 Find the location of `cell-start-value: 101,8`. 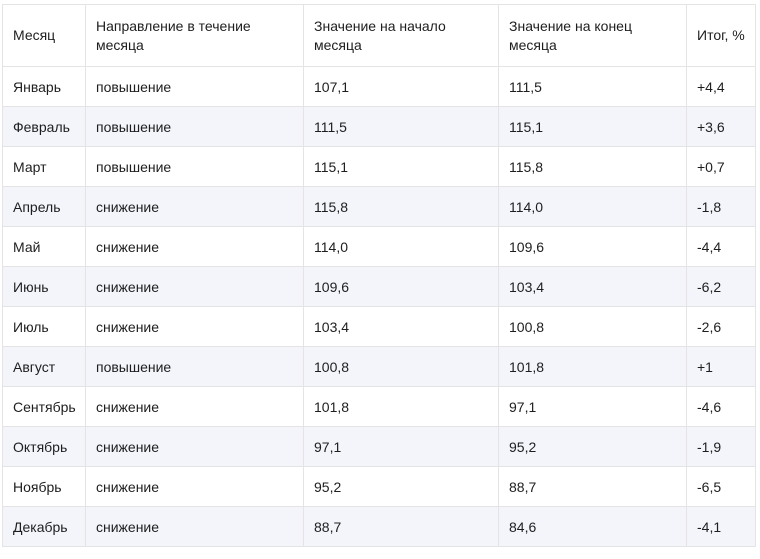

cell-start-value: 101,8 is located at coordinates (401, 406).